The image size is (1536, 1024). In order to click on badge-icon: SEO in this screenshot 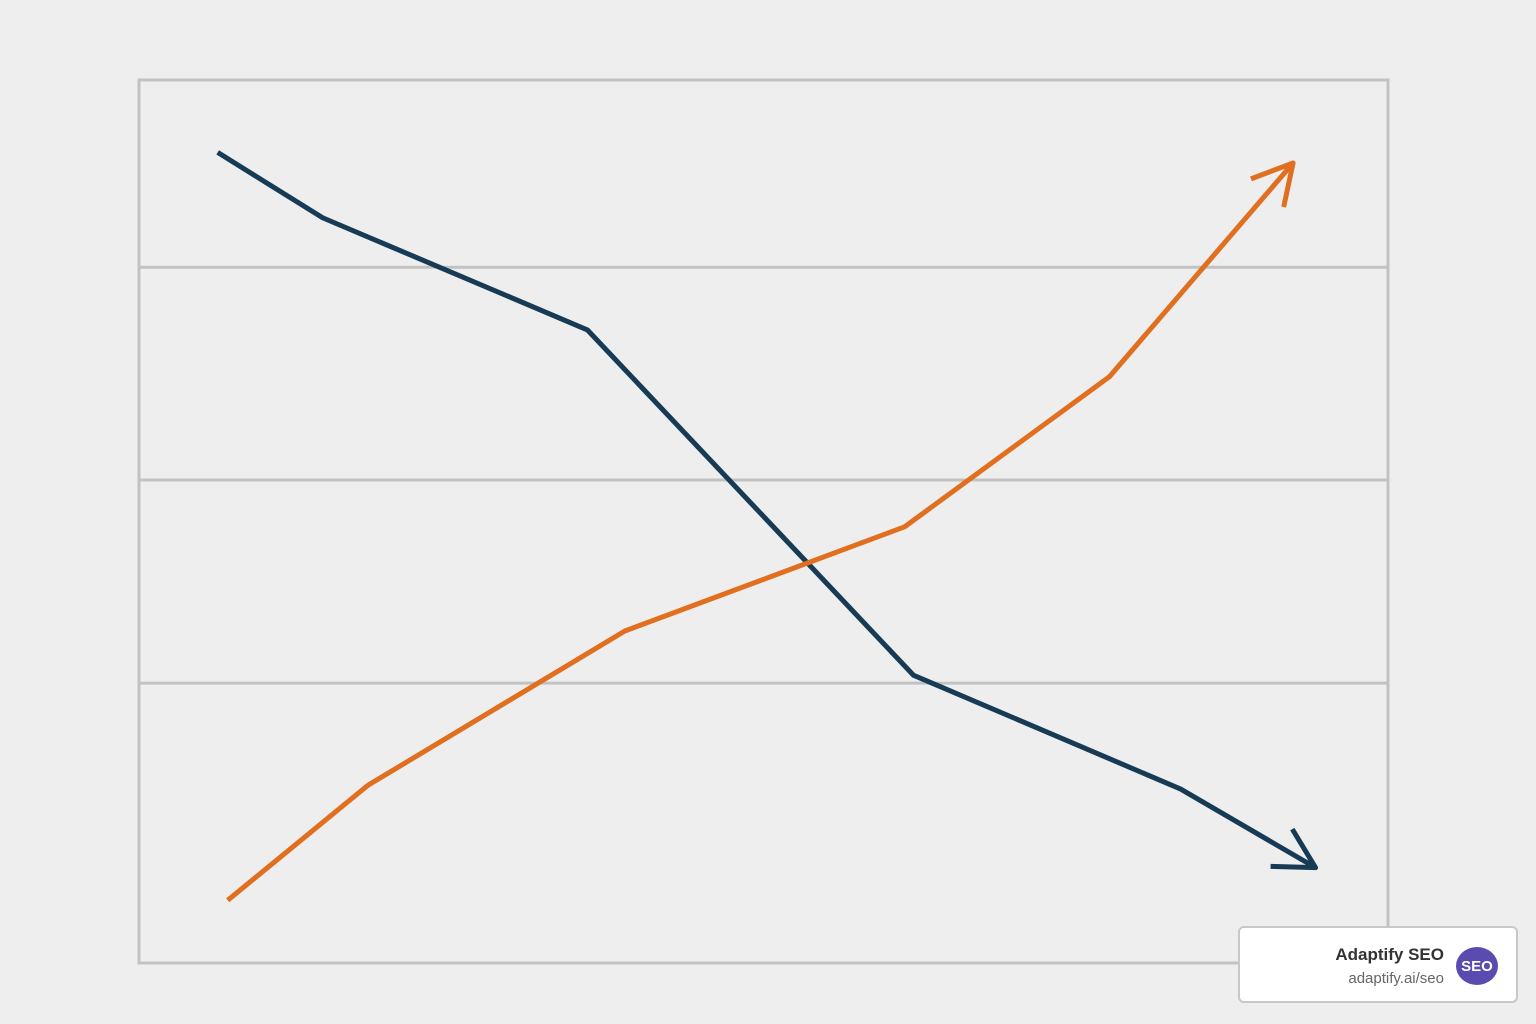, I will do `click(1477, 966)`.